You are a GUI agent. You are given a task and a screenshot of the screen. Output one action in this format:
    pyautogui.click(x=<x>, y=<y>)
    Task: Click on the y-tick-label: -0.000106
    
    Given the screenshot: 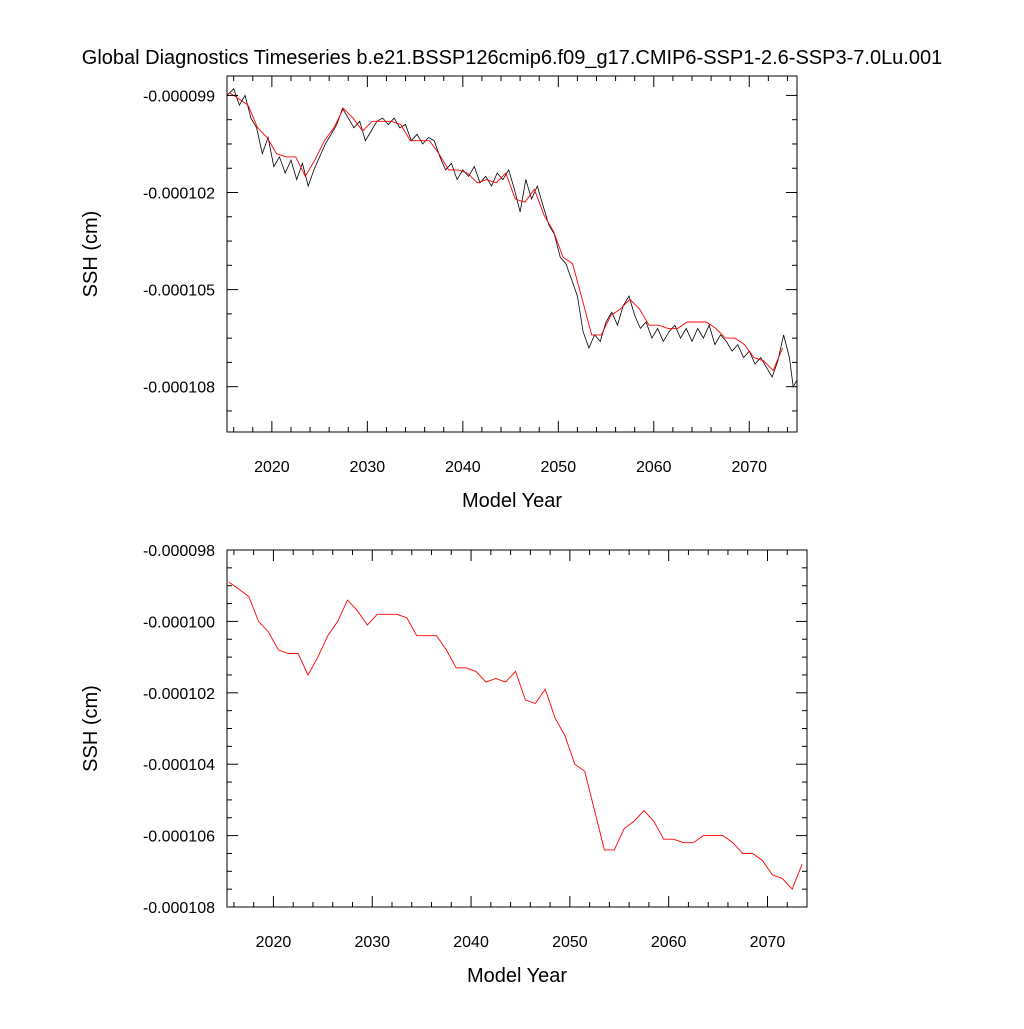 What is the action you would take?
    pyautogui.click(x=179, y=837)
    